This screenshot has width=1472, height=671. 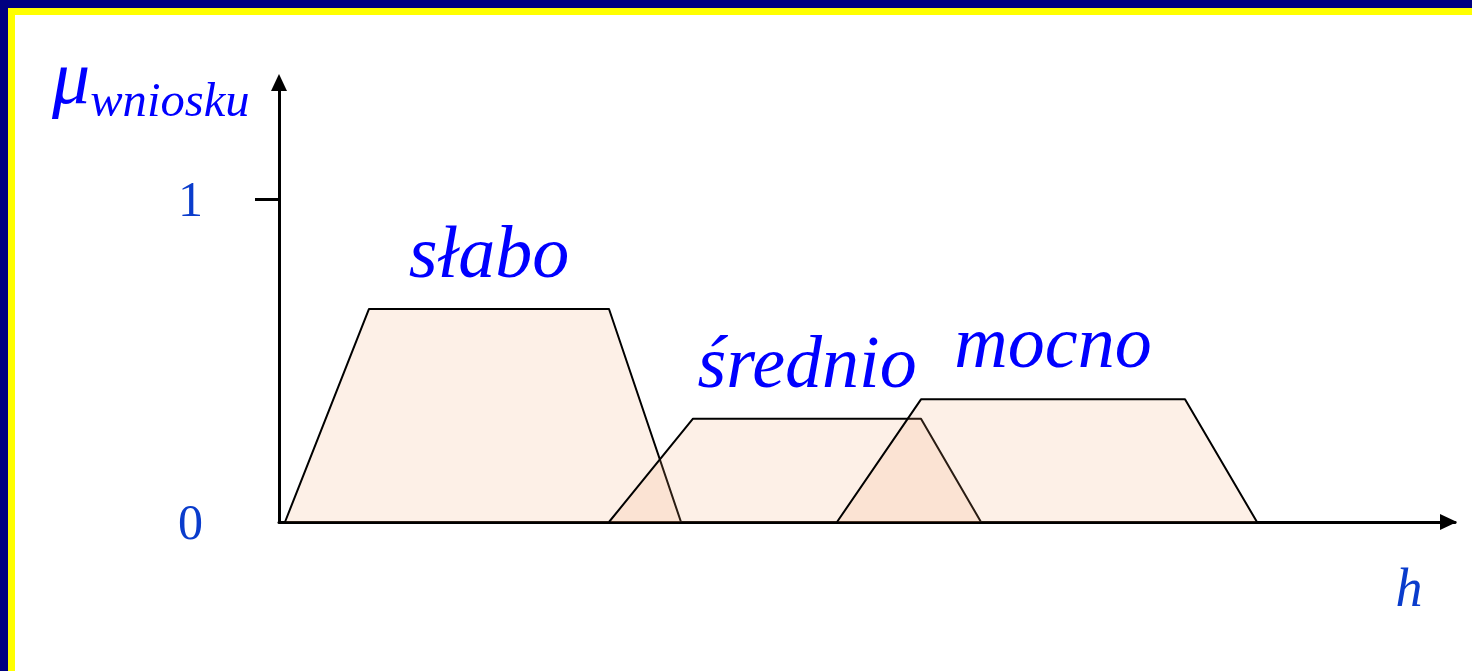 I want to click on y-axis-title: μ$_{wniosku}$, so click(x=151, y=81).